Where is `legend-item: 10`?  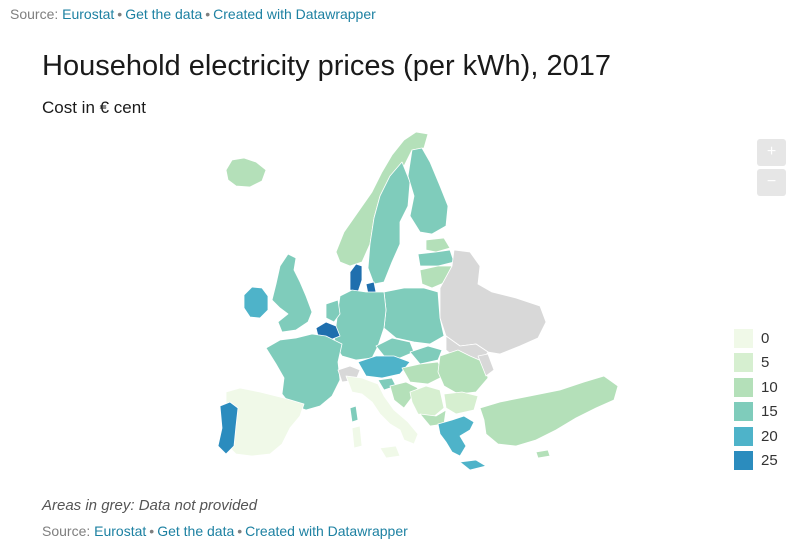
legend-item: 10 is located at coordinates (756, 387).